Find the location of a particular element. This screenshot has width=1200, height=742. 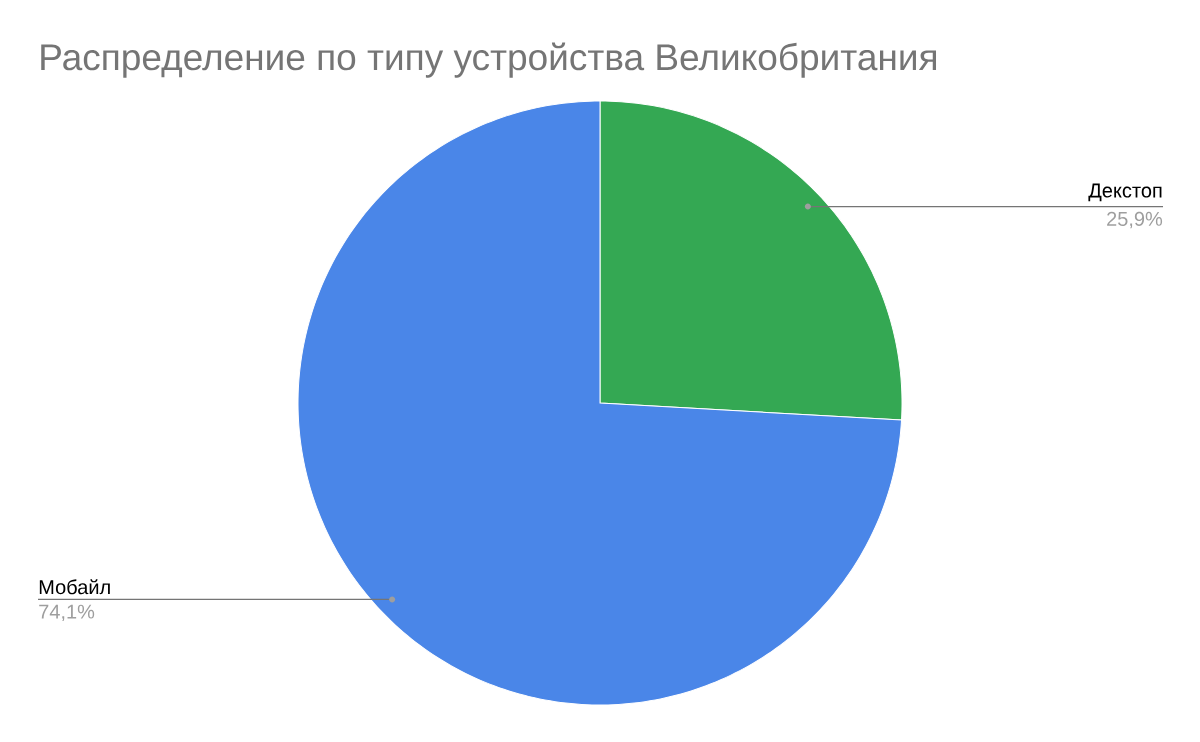

data-label: 25,9% is located at coordinates (1135, 220).